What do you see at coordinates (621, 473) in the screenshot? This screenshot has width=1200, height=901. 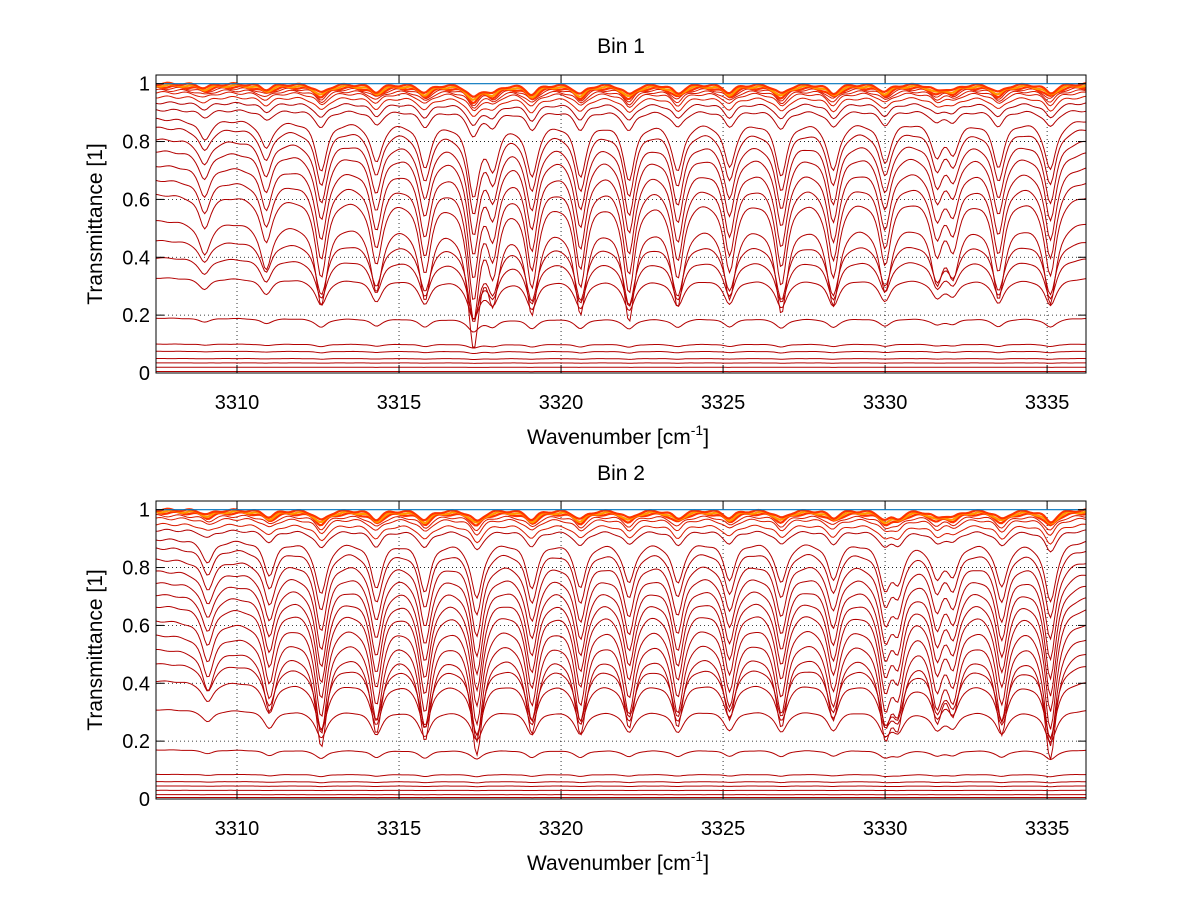 I see `chart-title: Bin 2` at bounding box center [621, 473].